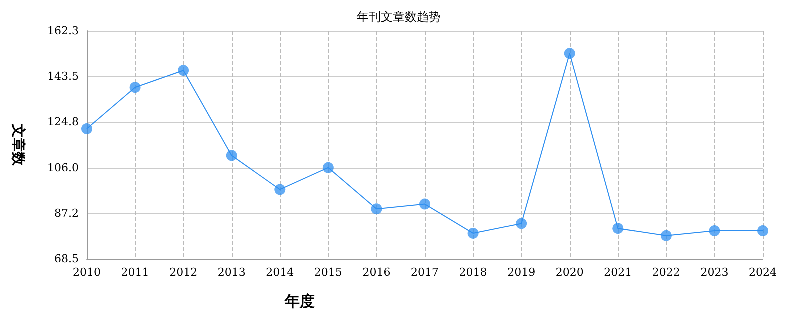  What do you see at coordinates (618, 272) in the screenshot?
I see `x-tick-label: 2021` at bounding box center [618, 272].